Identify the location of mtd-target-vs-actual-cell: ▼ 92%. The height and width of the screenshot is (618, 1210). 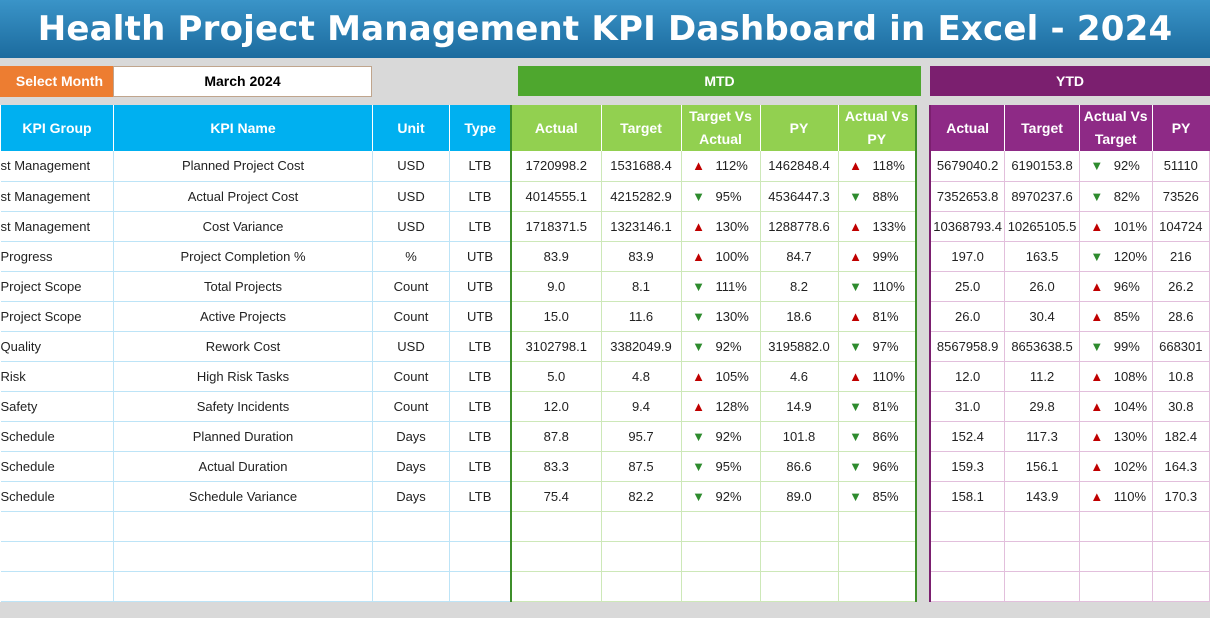
(721, 346).